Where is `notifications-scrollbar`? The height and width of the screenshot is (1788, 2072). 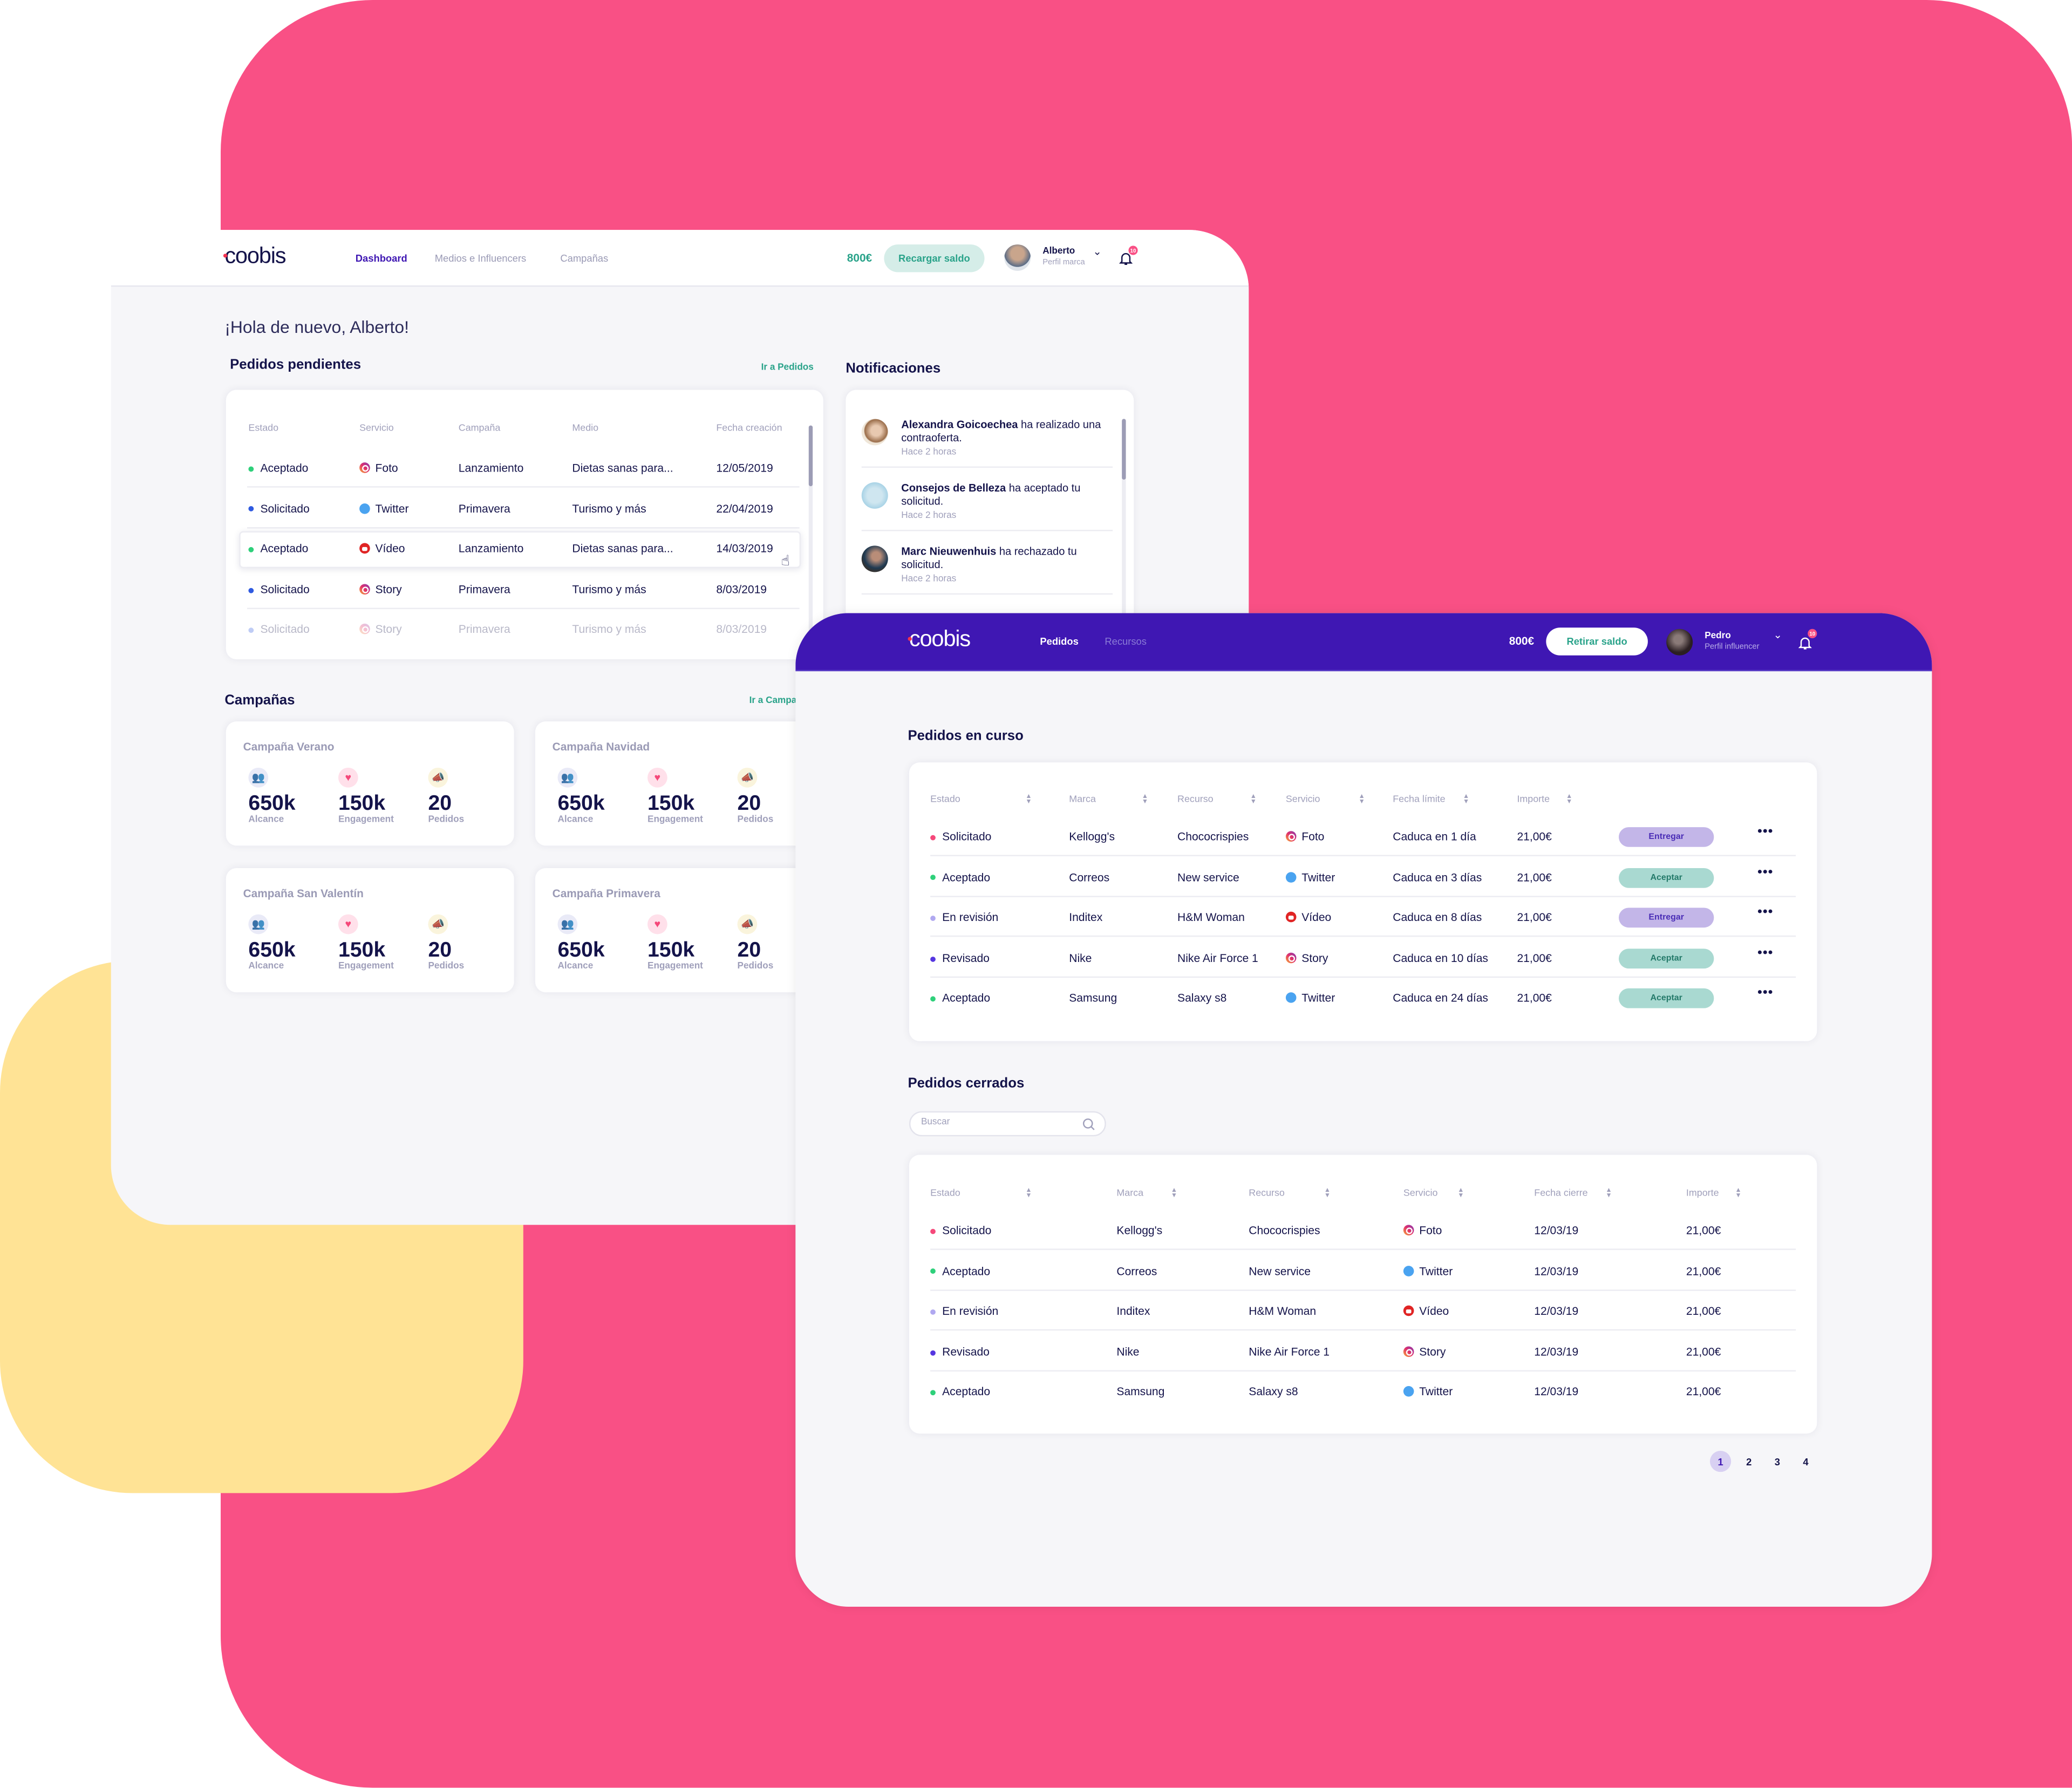 notifications-scrollbar is located at coordinates (1124, 449).